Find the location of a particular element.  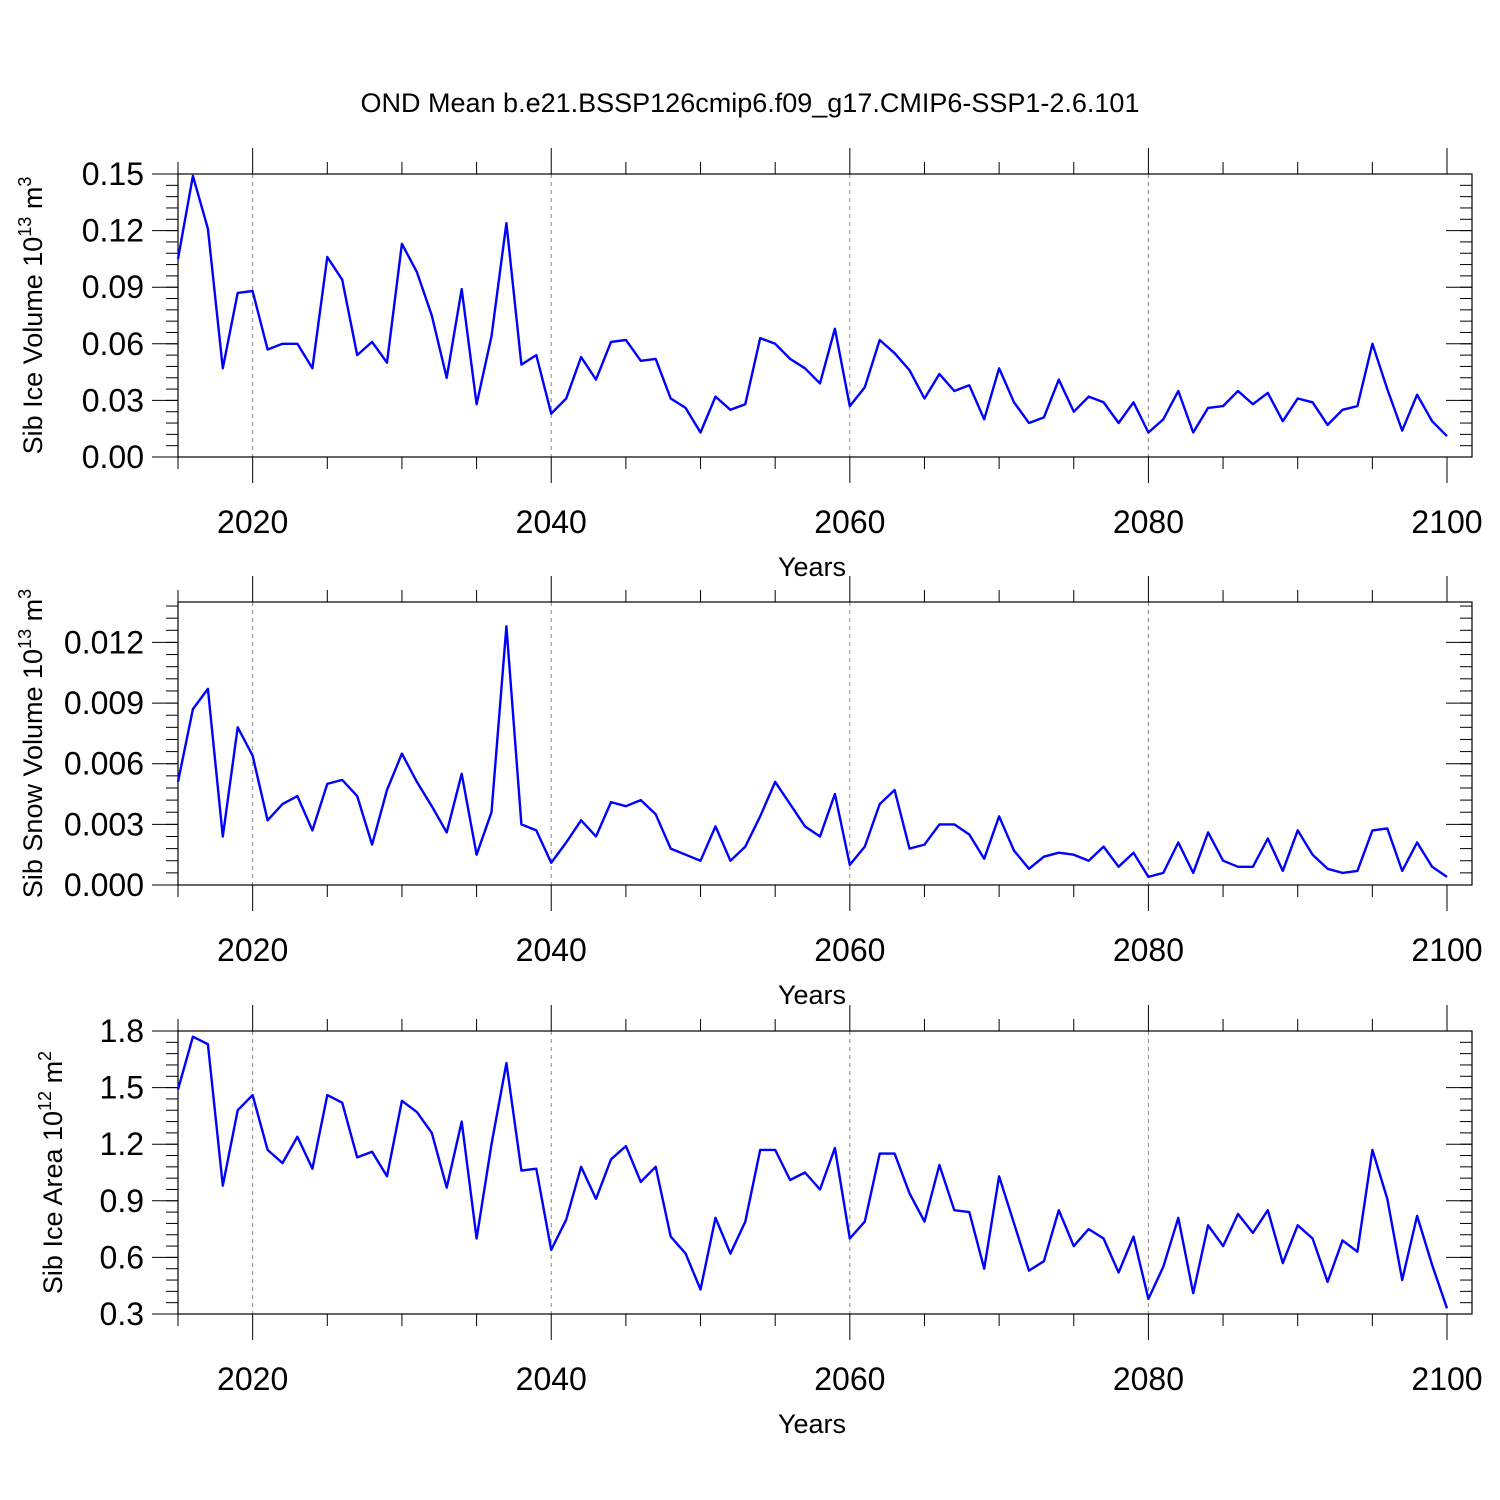

y-axis-label: Sib Ice Area 1012 m2 is located at coordinates (51, 1172).